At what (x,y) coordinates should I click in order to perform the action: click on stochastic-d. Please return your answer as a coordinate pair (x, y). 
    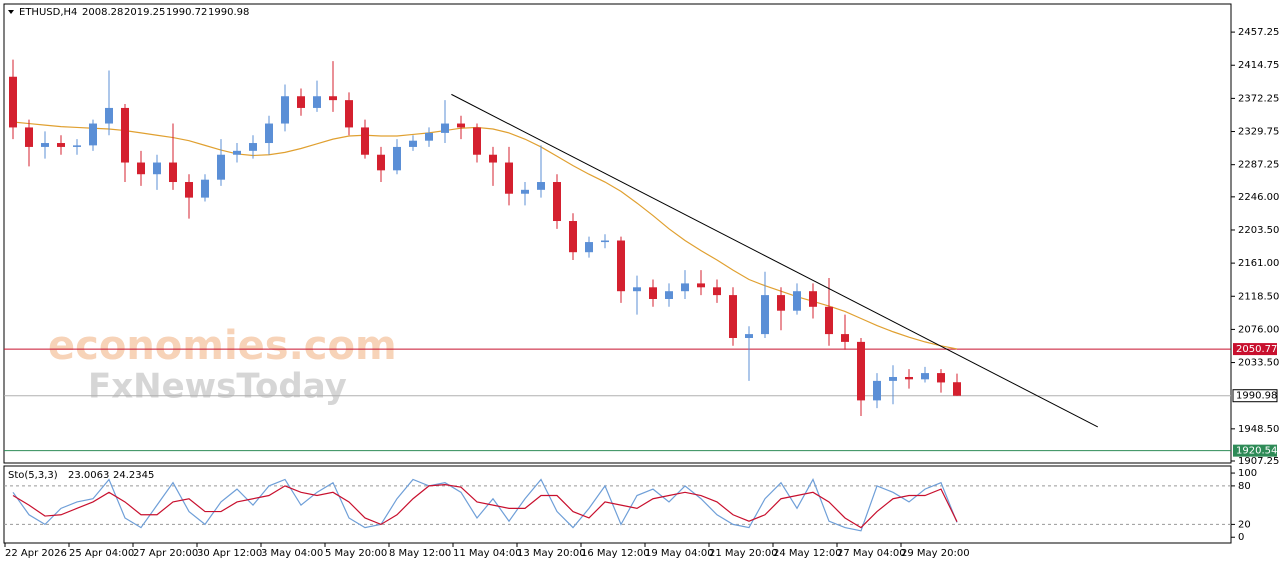
    Looking at the image, I should click on (485, 506).